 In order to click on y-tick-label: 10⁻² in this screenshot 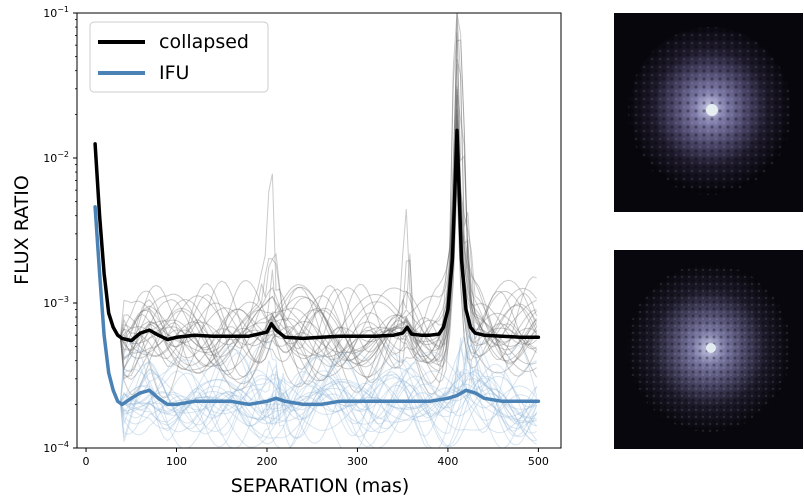, I will do `click(56, 157)`.